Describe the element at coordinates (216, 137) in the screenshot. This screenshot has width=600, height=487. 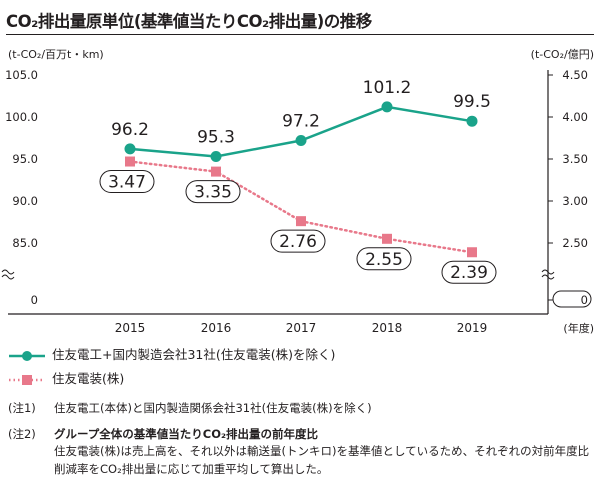
I see `series-1-data-label: 95.3` at that location.